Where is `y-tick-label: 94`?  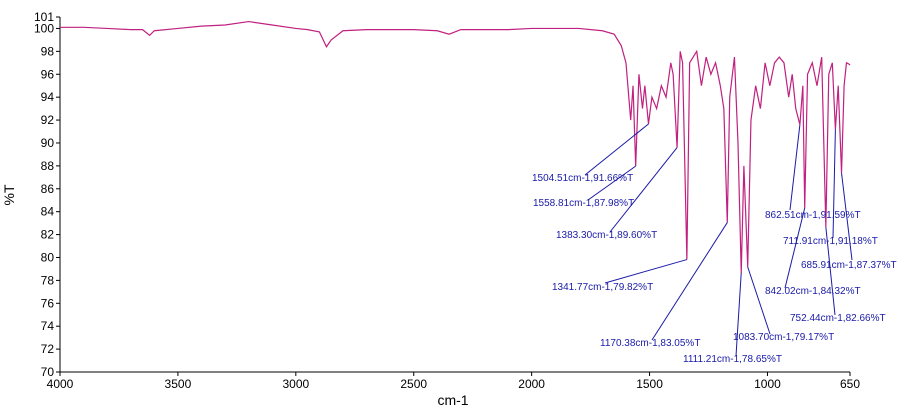 y-tick-label: 94 is located at coordinates (48, 97).